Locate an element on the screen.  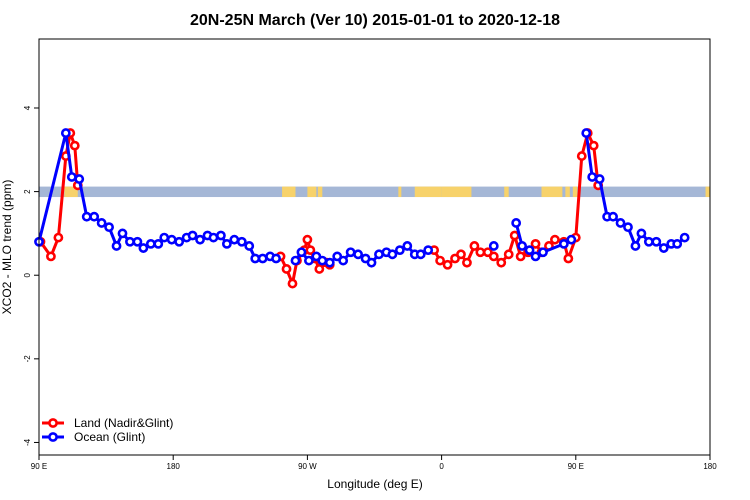
y-tick-label: 2 is located at coordinates (27, 191).